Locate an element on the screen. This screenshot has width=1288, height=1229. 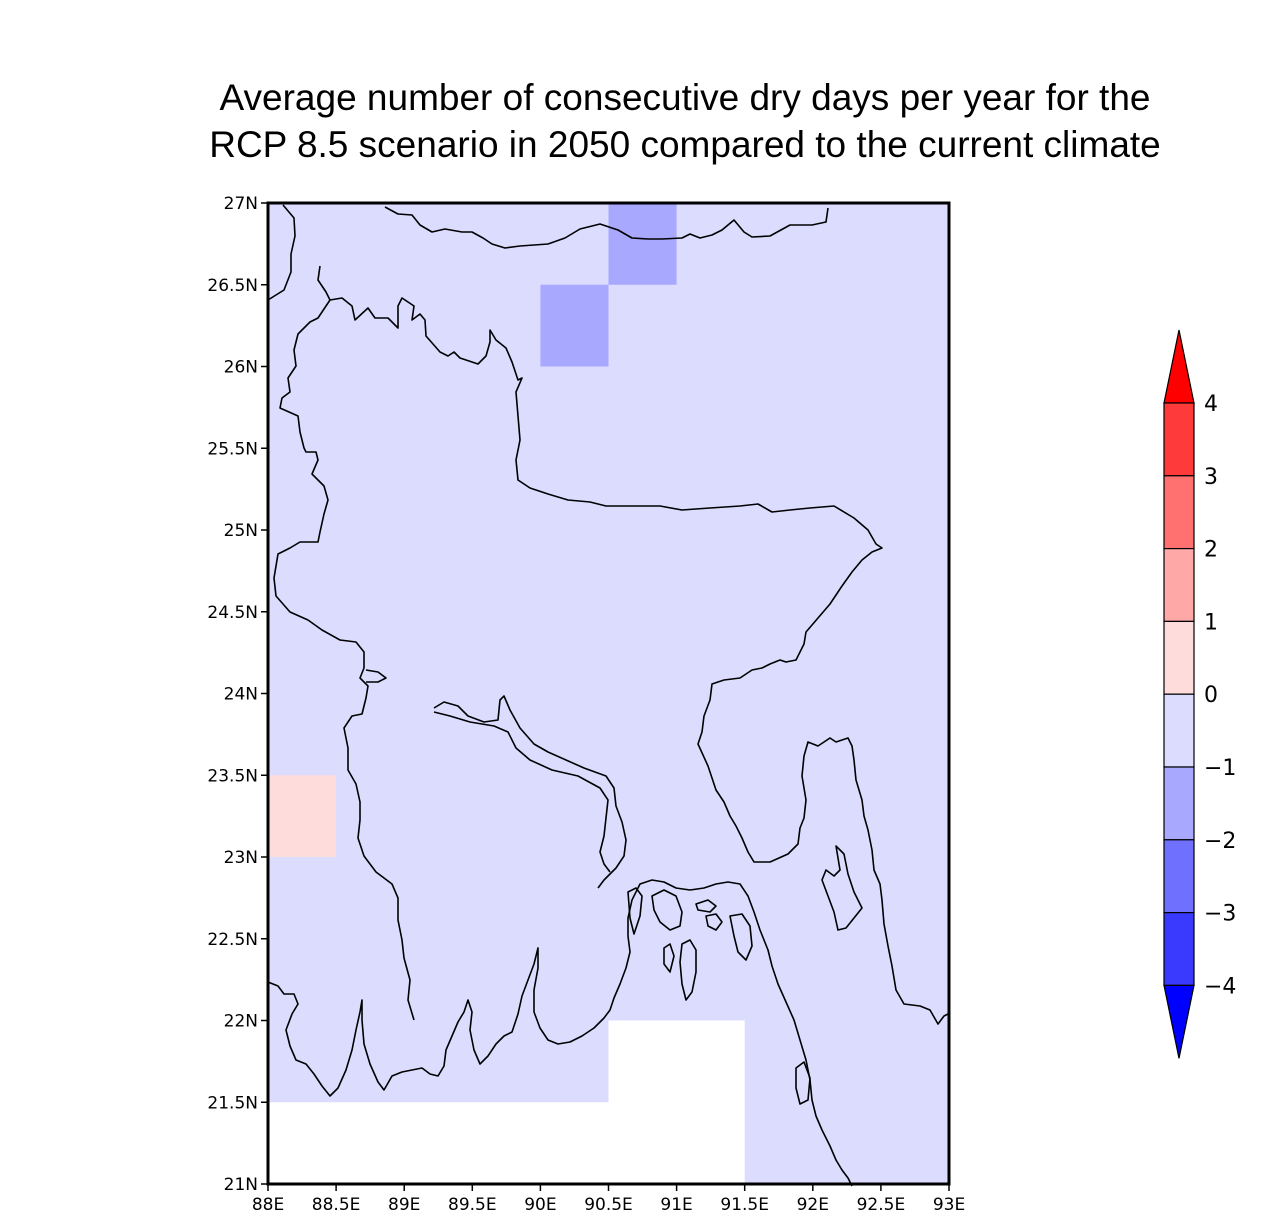
lon-tick-label: 89E is located at coordinates (404, 1205).